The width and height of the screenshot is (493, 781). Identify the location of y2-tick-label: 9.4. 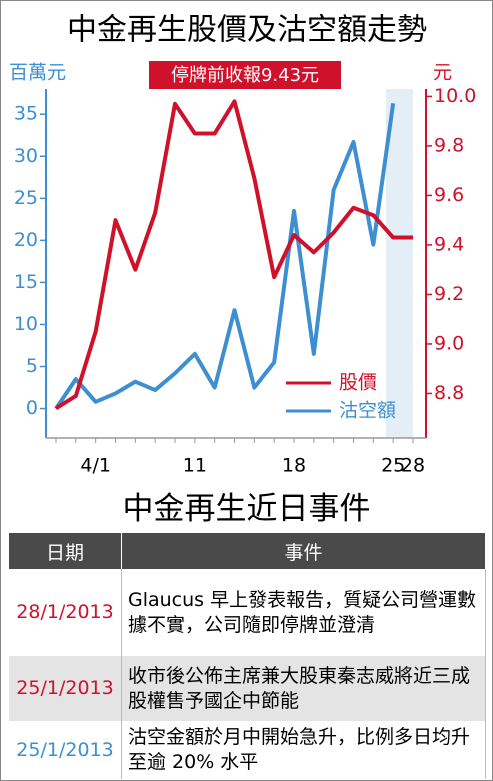
(449, 244).